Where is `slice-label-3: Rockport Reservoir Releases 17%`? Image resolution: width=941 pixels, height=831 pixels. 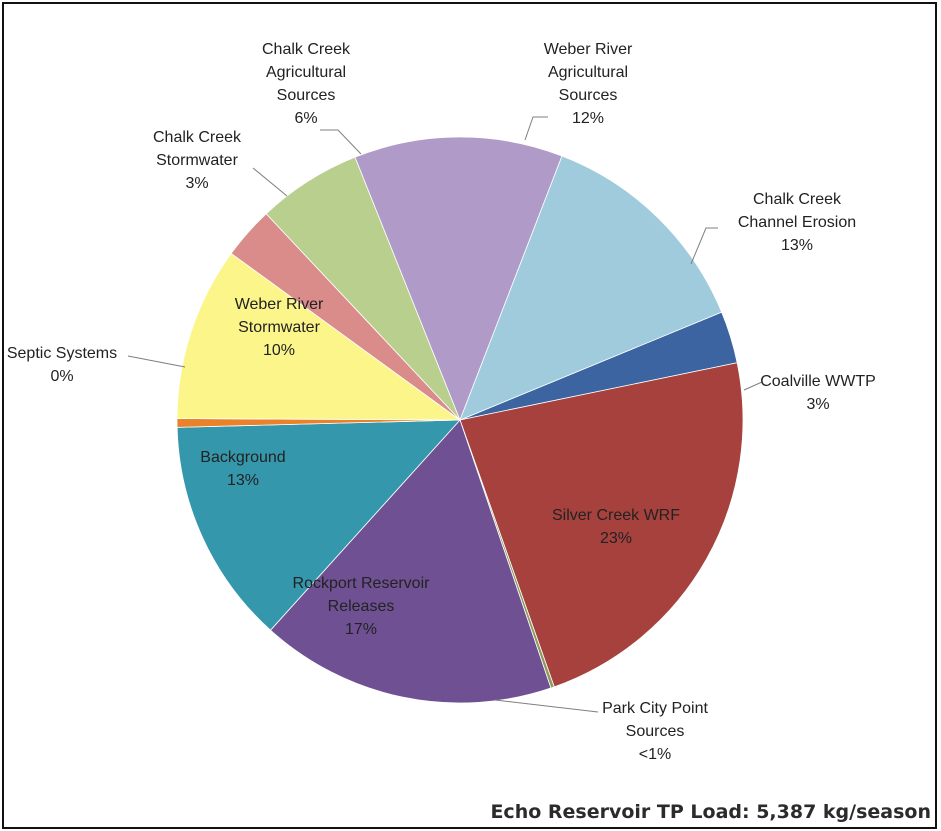
slice-label-3: Rockport Reservoir Releases 17% is located at coordinates (362, 606).